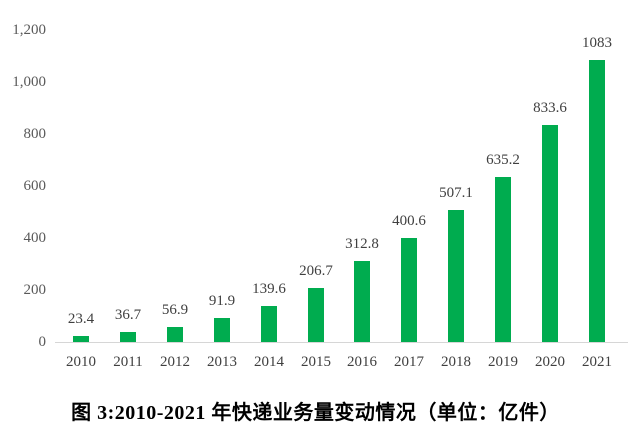  What do you see at coordinates (341, 342) in the screenshot?
I see `x-axis-line` at bounding box center [341, 342].